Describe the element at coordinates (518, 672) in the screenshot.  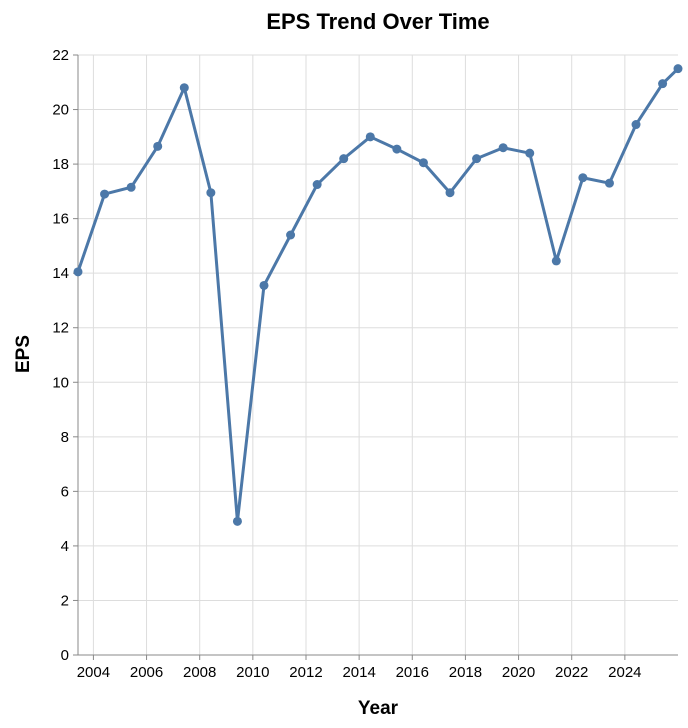
I see `x-tick-label: 2020` at that location.